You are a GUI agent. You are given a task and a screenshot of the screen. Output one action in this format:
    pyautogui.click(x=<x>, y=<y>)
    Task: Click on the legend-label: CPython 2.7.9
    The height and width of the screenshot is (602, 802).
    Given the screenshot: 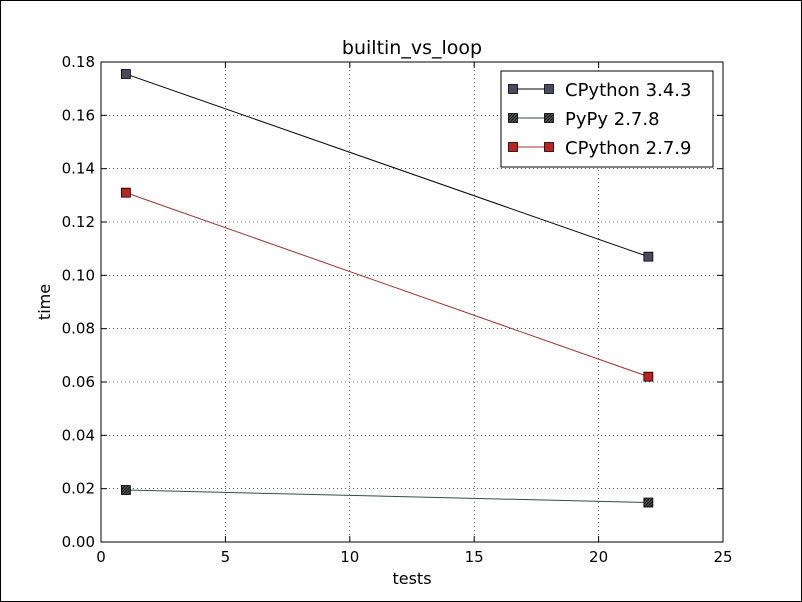 What is the action you would take?
    pyautogui.click(x=628, y=148)
    